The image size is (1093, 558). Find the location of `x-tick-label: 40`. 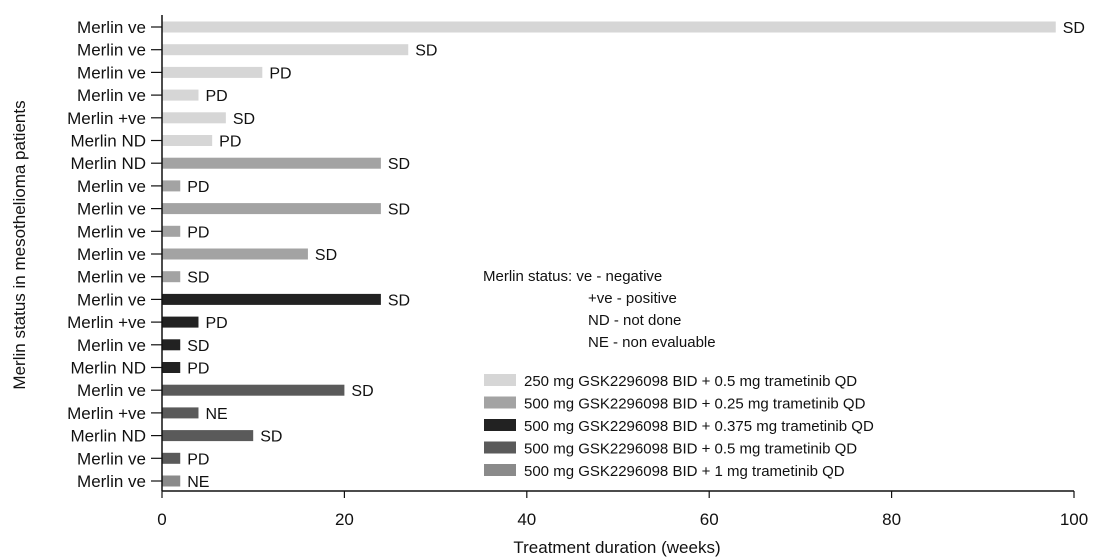

x-tick-label: 40 is located at coordinates (526, 519).